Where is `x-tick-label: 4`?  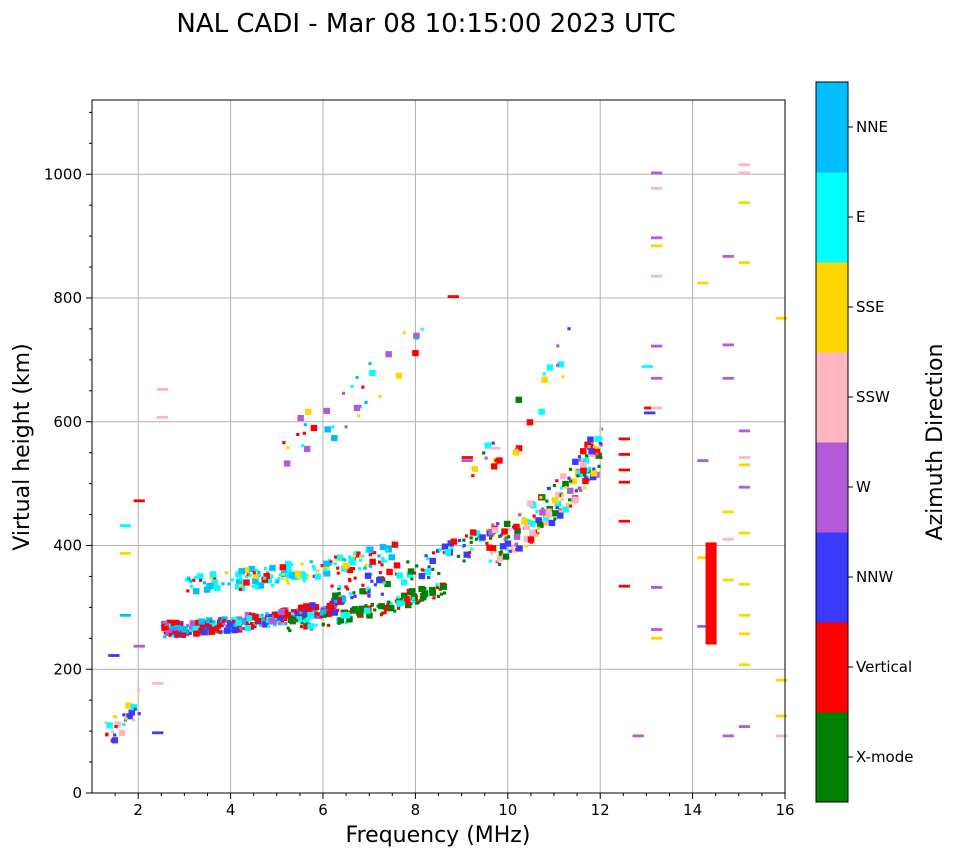 x-tick-label: 4 is located at coordinates (231, 810).